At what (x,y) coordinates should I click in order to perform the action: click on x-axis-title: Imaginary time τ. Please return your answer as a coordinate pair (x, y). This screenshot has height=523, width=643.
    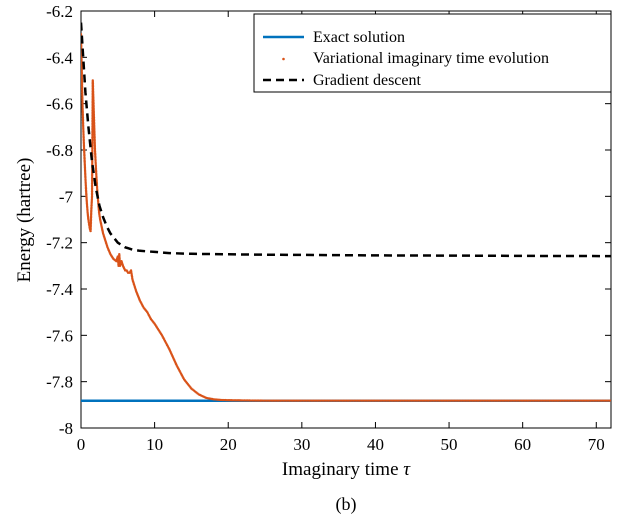
    Looking at the image, I should click on (346, 469).